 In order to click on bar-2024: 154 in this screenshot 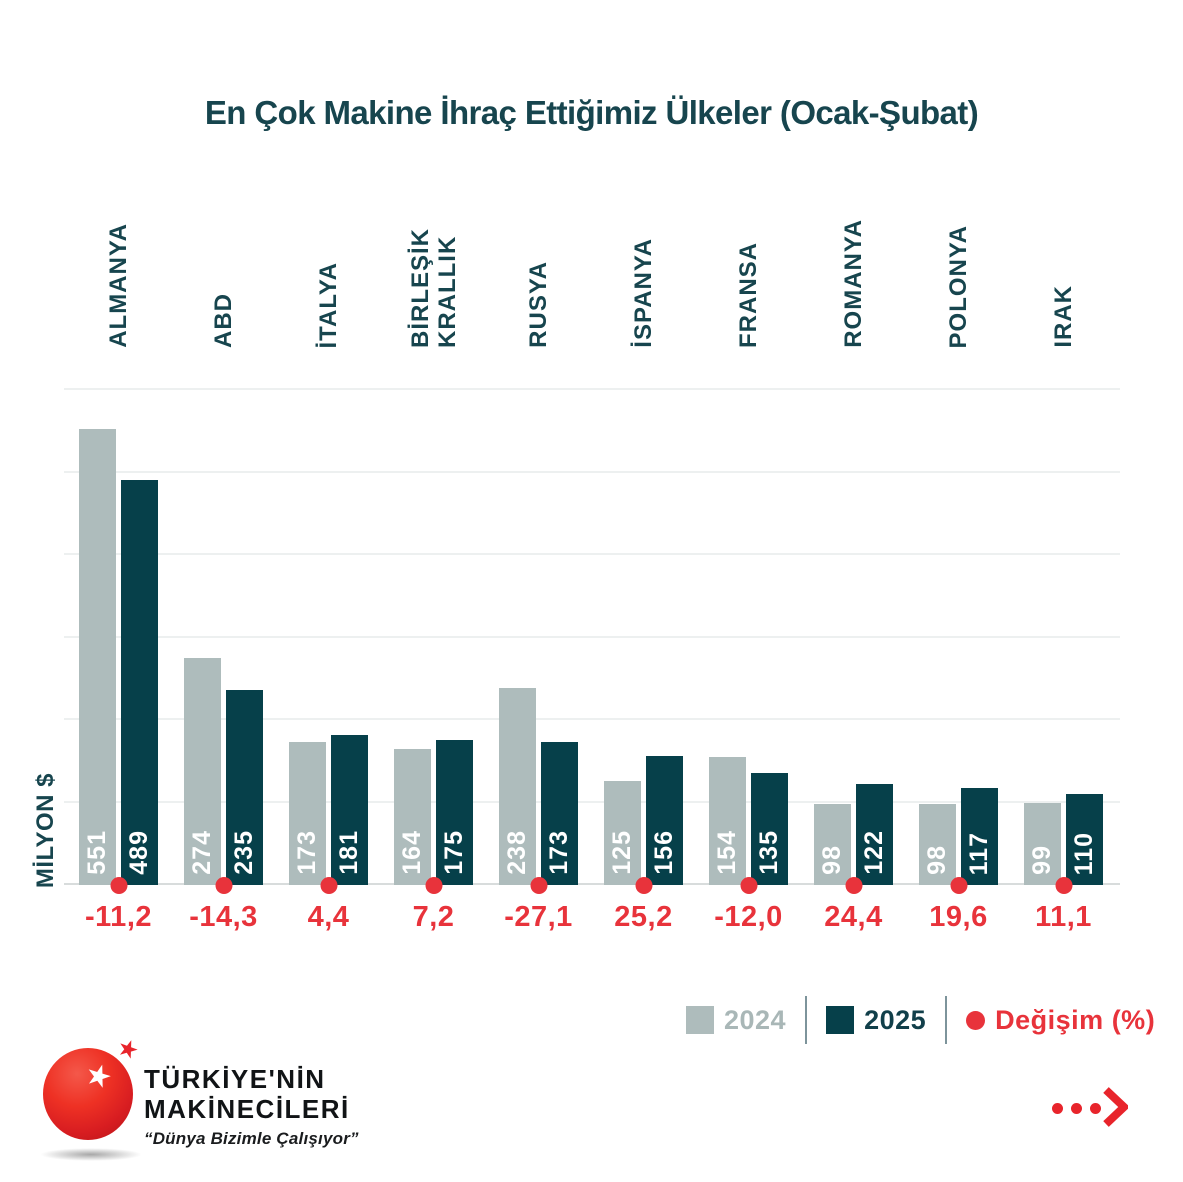, I will do `click(727, 821)`.